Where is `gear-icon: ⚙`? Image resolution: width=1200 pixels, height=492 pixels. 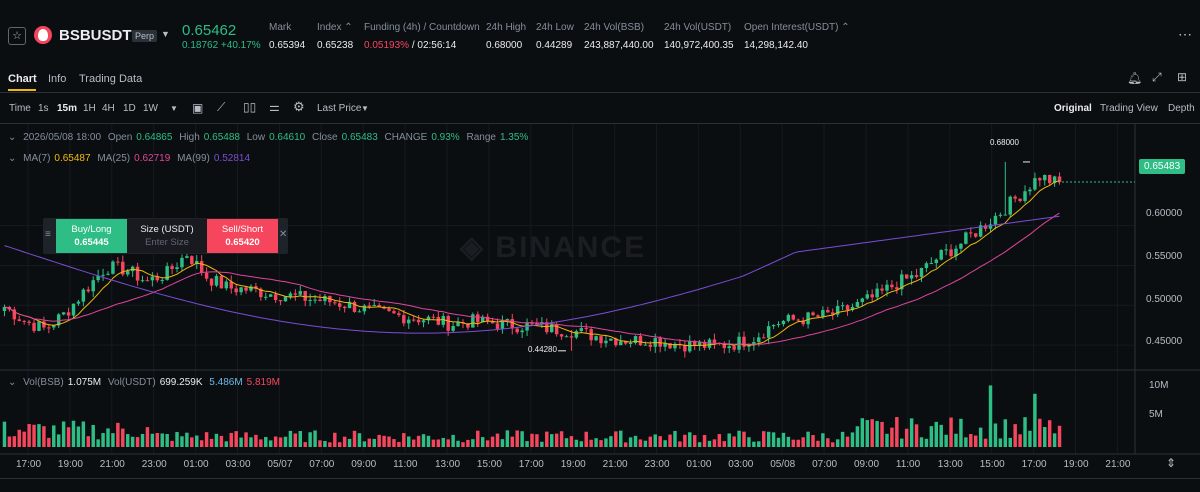 gear-icon: ⚙ is located at coordinates (299, 106).